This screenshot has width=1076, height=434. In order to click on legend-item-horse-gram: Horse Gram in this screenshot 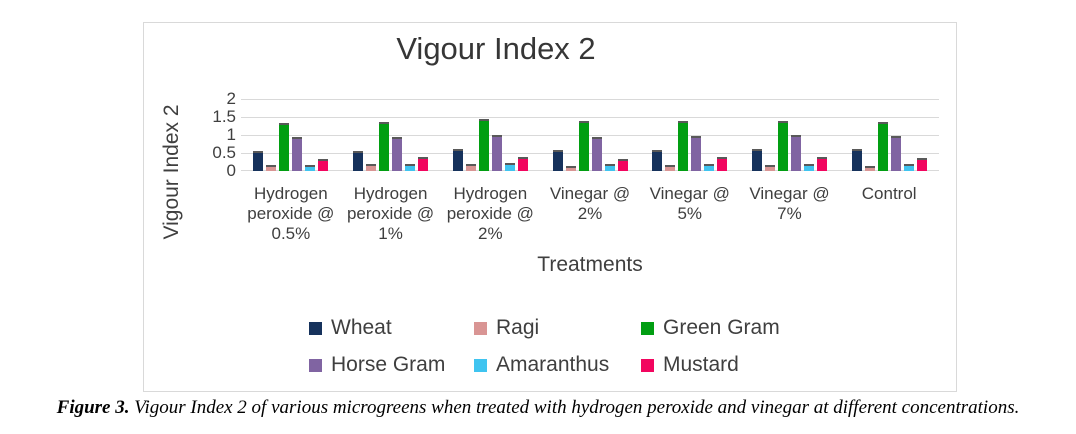, I will do `click(377, 365)`.